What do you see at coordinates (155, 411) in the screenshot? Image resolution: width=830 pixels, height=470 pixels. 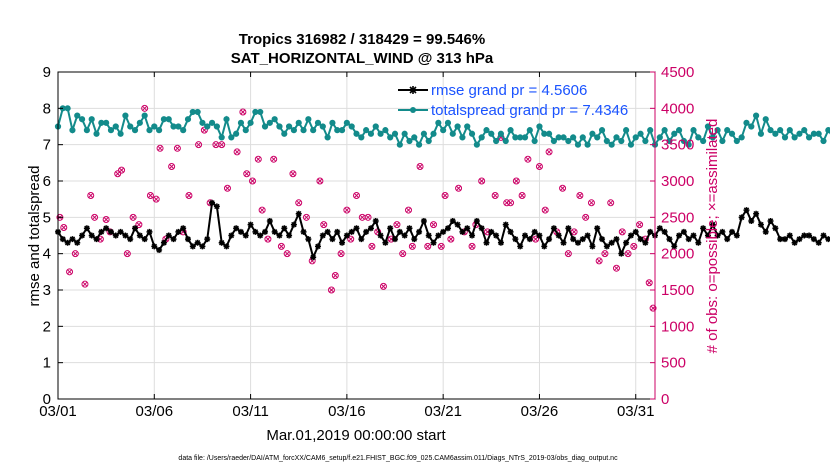 I see `x-tick-label: 03/06` at bounding box center [155, 411].